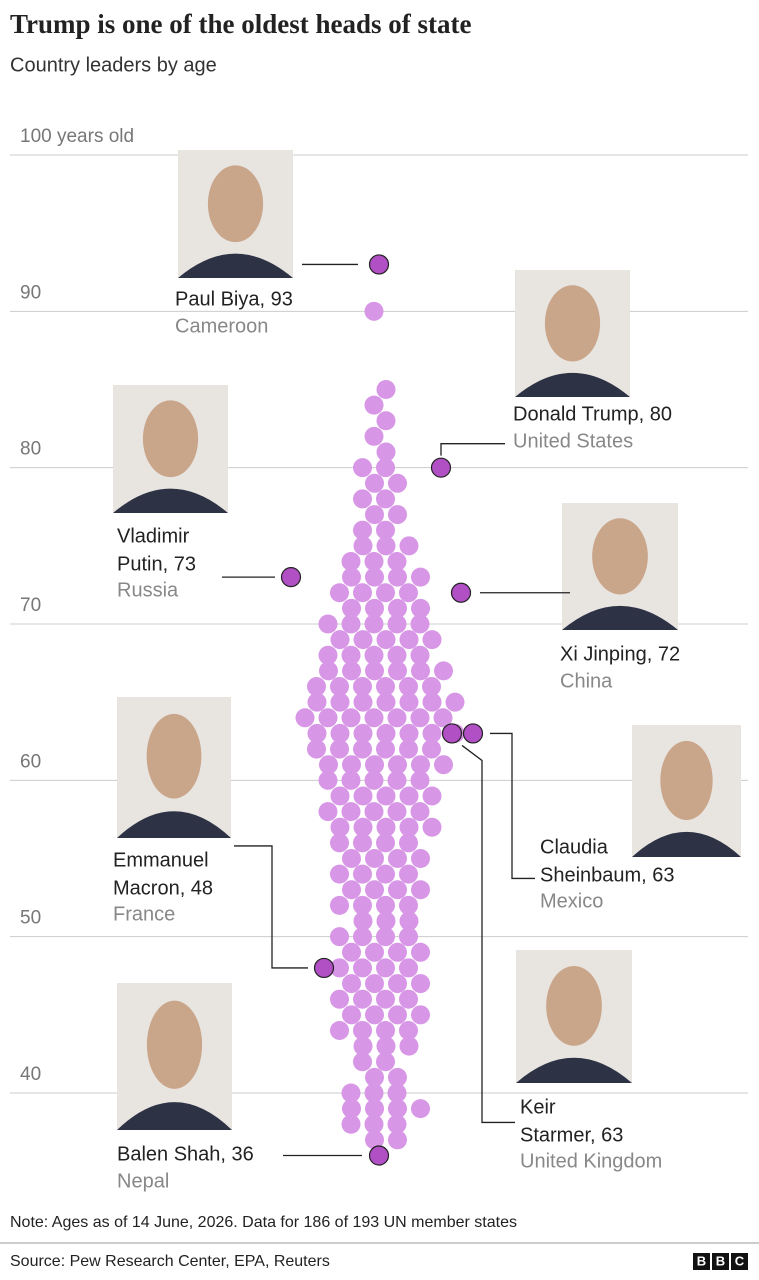  Describe the element at coordinates (571, 1135) in the screenshot. I see `leader-name: Starmer, 63` at that location.